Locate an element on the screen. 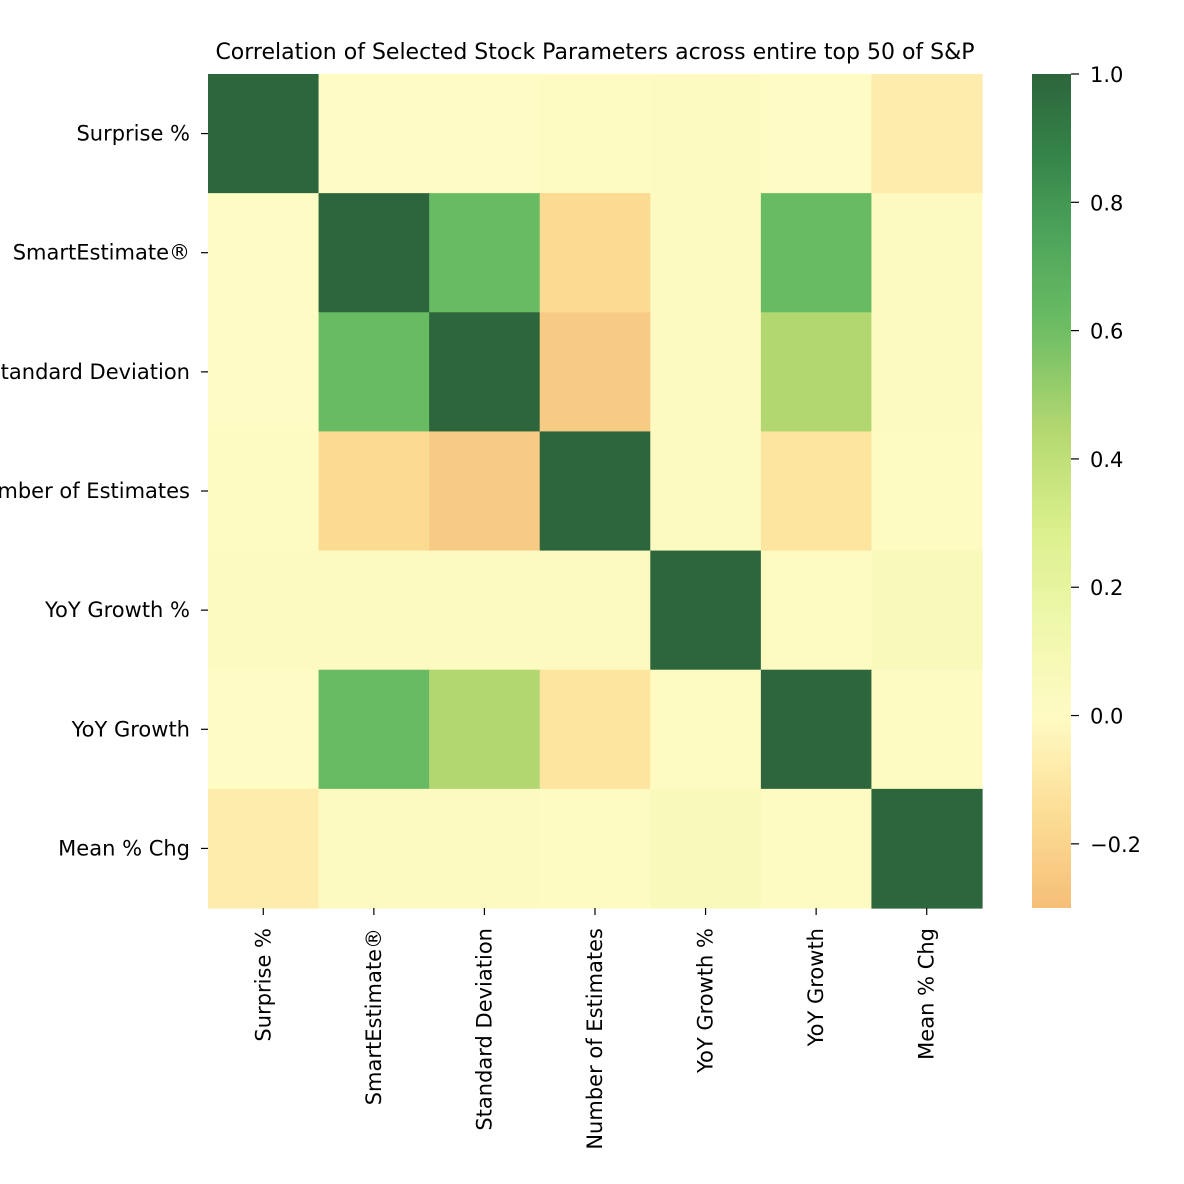  colorbar-tick-label: −0.2 is located at coordinates (1115, 845).